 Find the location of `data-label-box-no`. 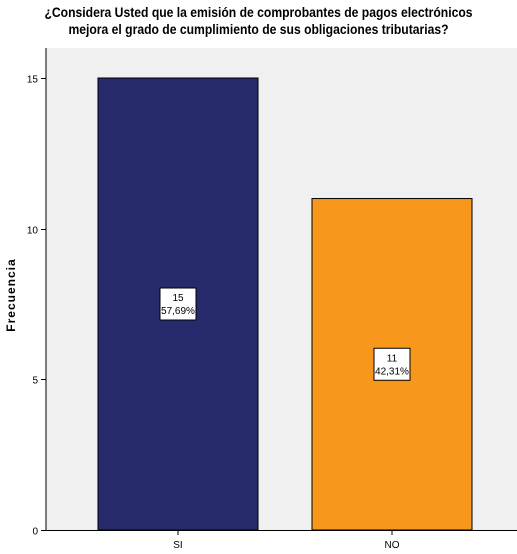

data-label-box-no is located at coordinates (392, 364).